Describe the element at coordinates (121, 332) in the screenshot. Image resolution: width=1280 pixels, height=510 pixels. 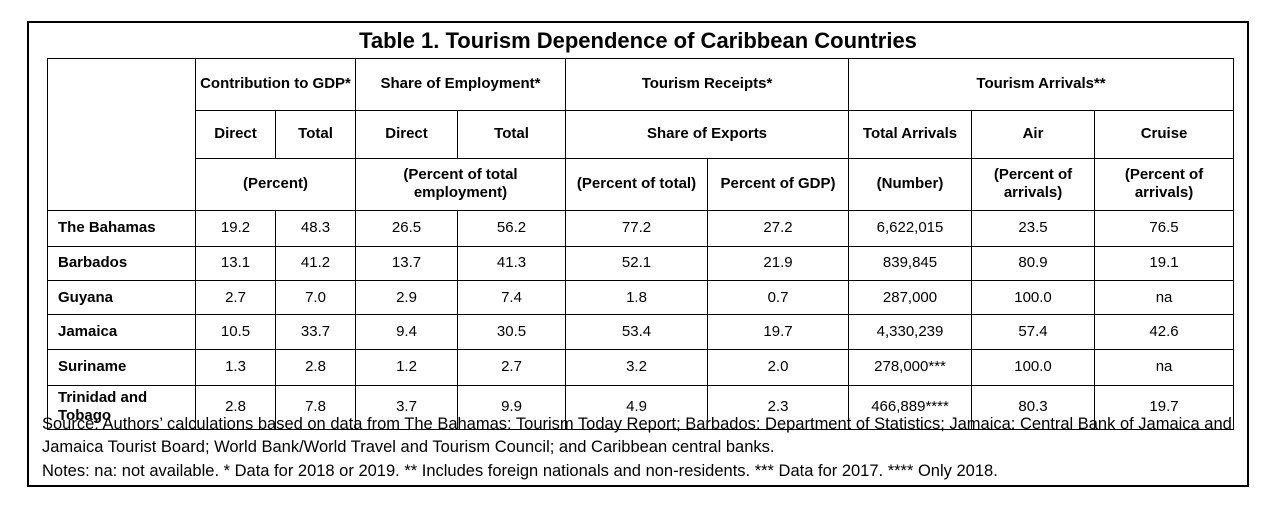
I see `country-name: Jamaica` at that location.